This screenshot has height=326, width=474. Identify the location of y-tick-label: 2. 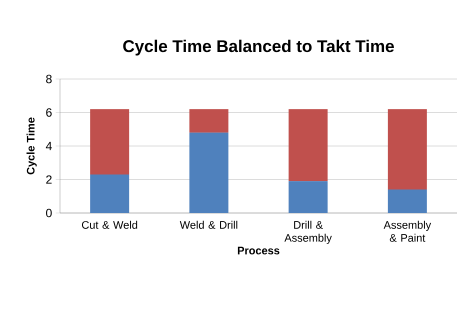
(49, 179).